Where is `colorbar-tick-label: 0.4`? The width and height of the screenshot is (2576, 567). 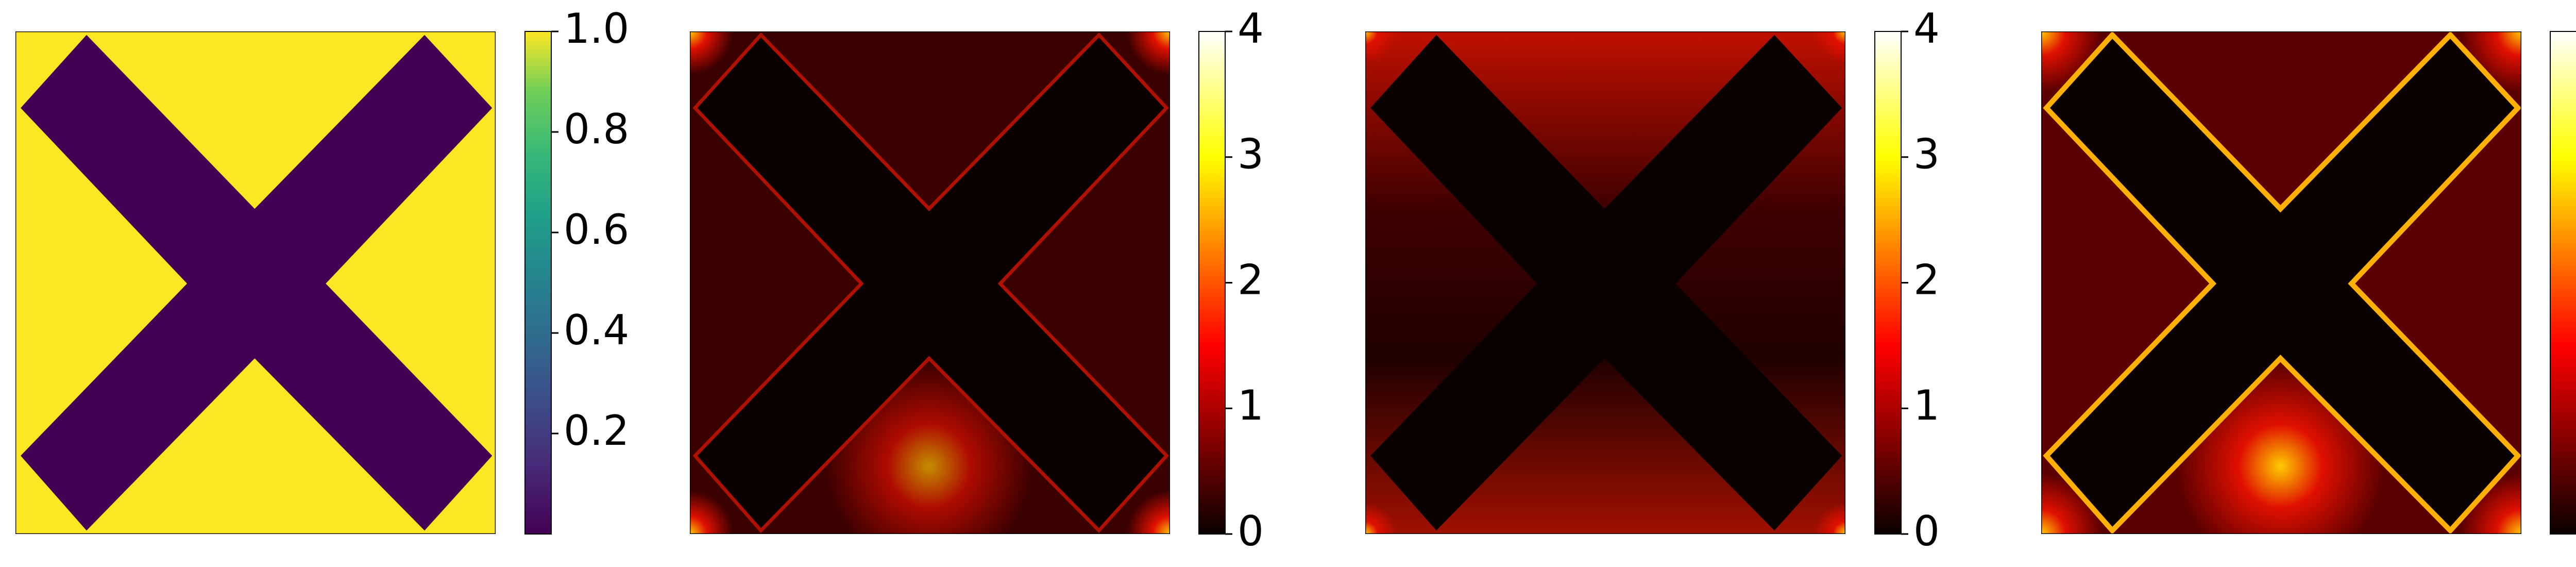 colorbar-tick-label: 0.4 is located at coordinates (596, 330).